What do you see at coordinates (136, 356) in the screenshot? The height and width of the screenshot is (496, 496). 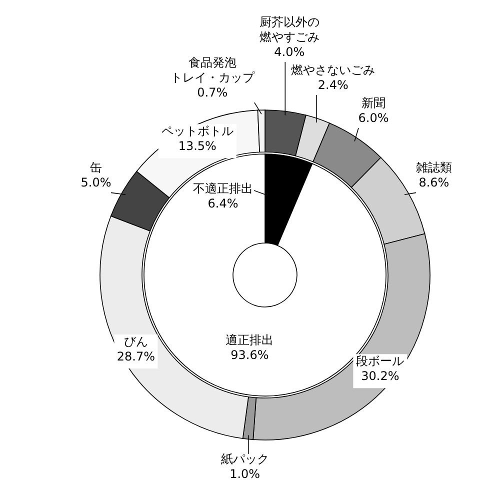 I see `data-label: 28.7%` at bounding box center [136, 356].